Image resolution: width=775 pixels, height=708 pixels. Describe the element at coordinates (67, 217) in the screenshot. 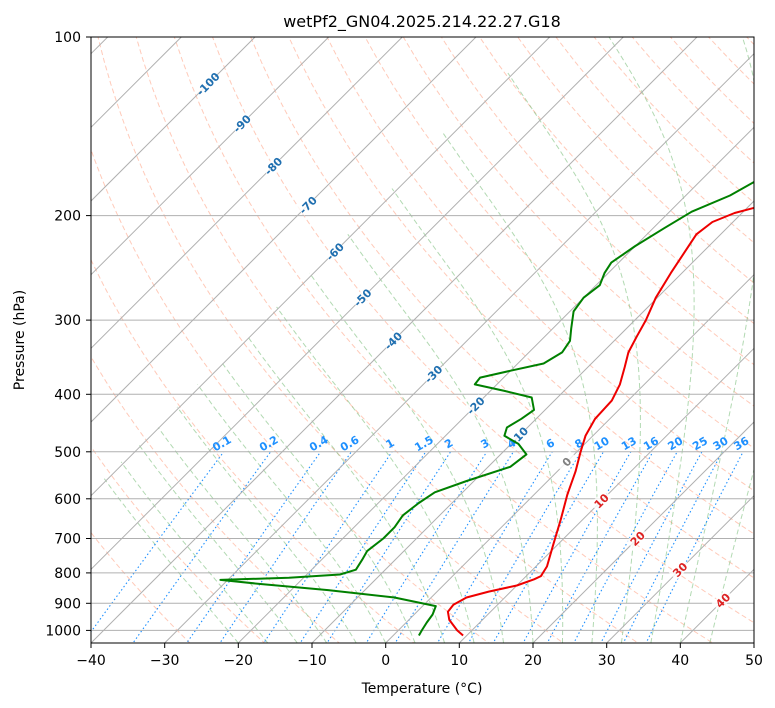

I see `y-tick-label: 200` at that location.